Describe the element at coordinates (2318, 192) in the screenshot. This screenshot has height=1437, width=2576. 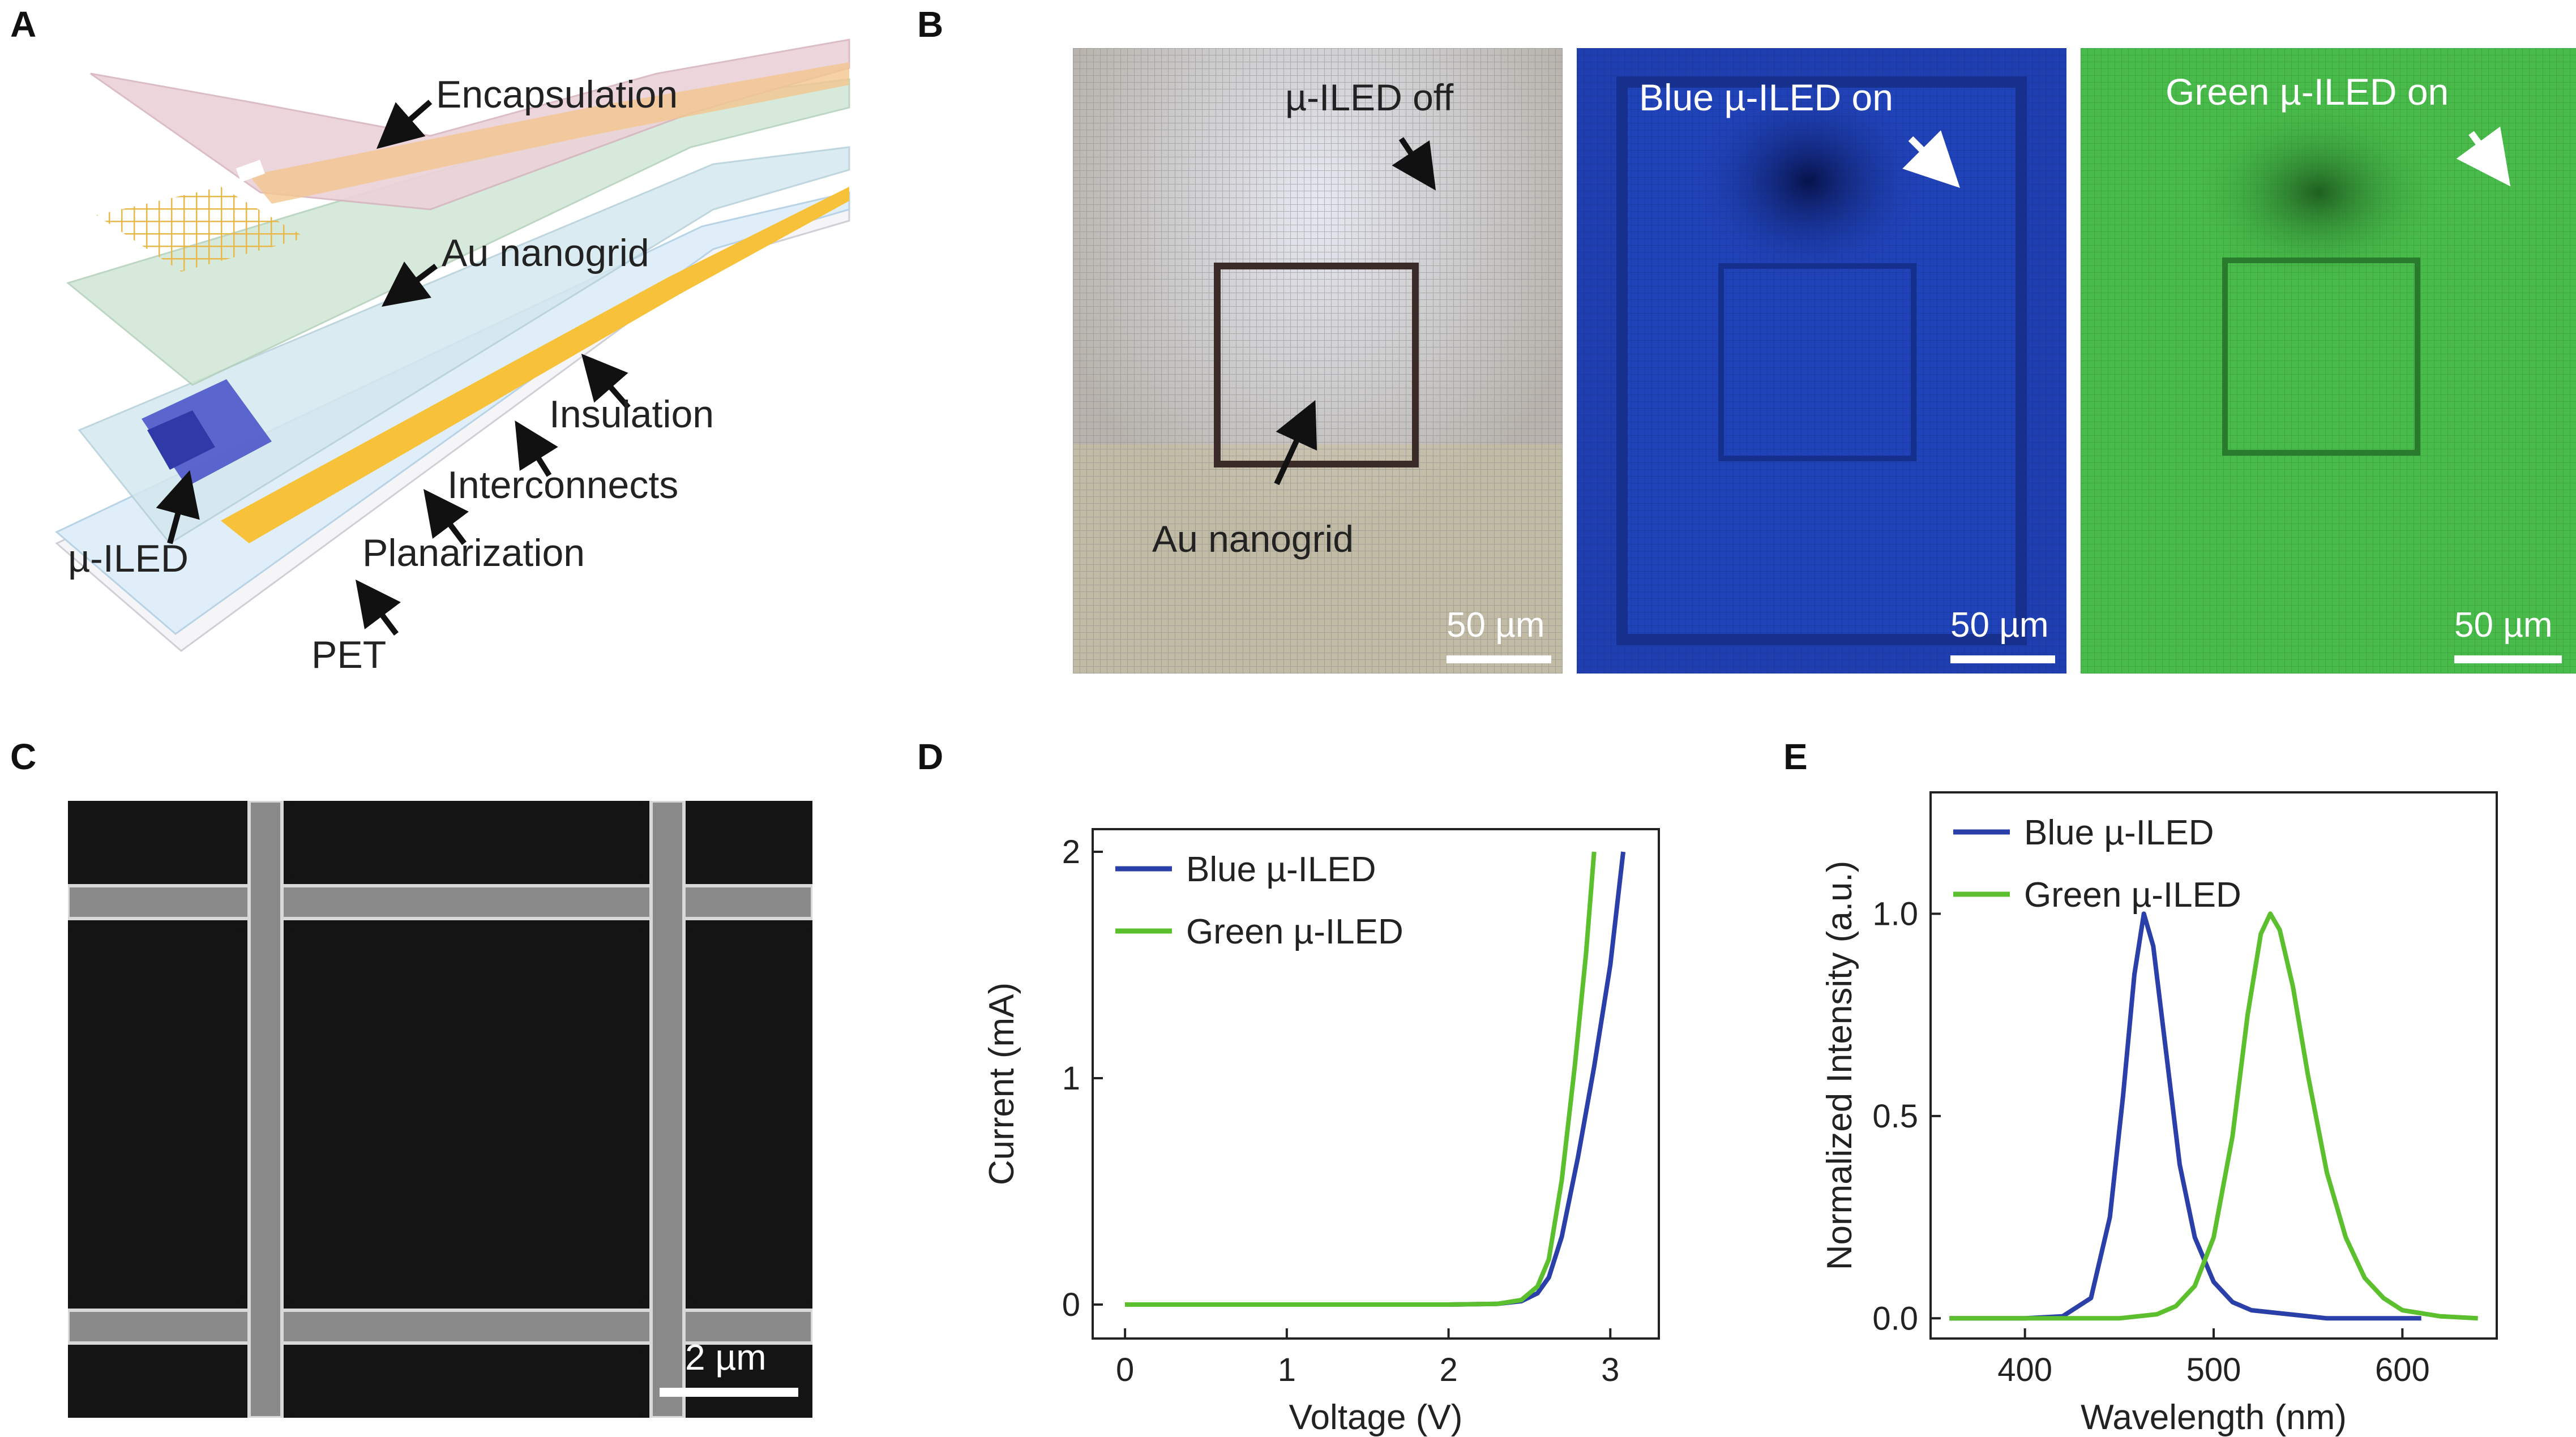
I see `dark-spot-green` at that location.